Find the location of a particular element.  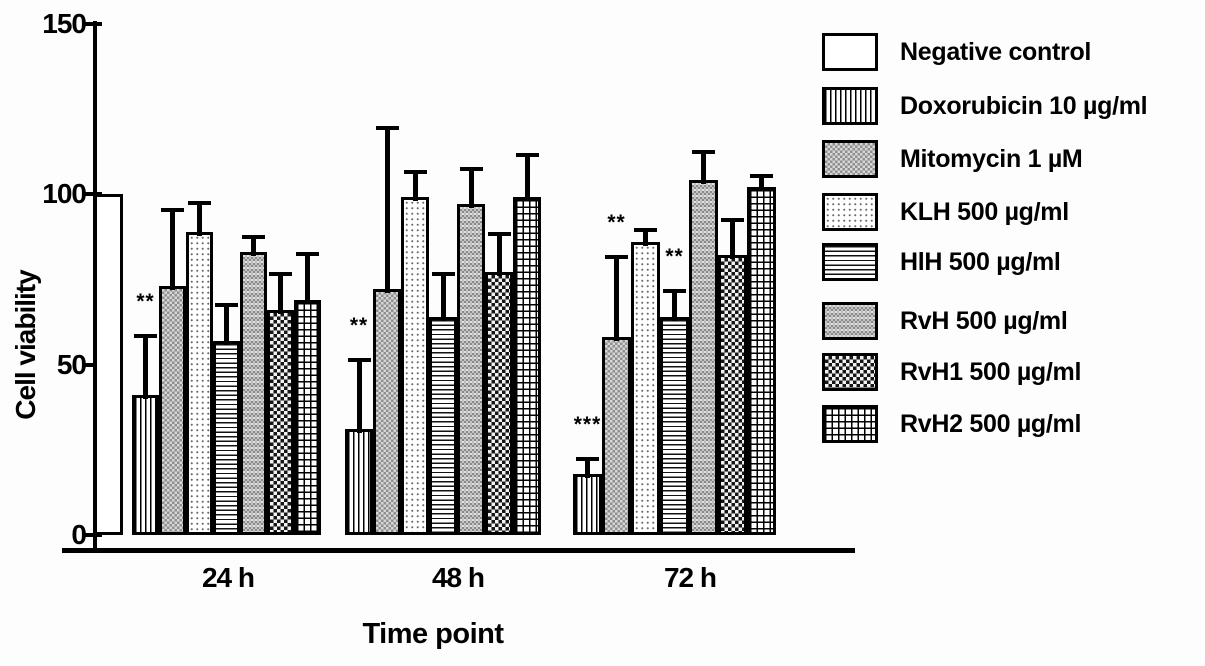

bar-horizontal-stripes-72h is located at coordinates (674, 425).